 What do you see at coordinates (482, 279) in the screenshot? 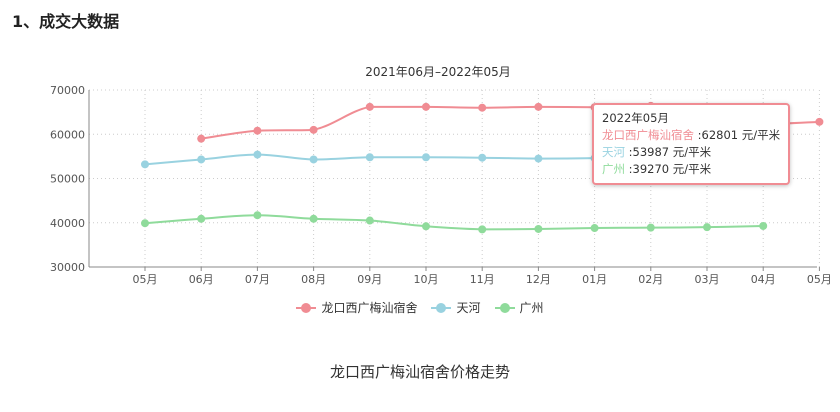
I see `x-tick-label: 11月` at bounding box center [482, 279].